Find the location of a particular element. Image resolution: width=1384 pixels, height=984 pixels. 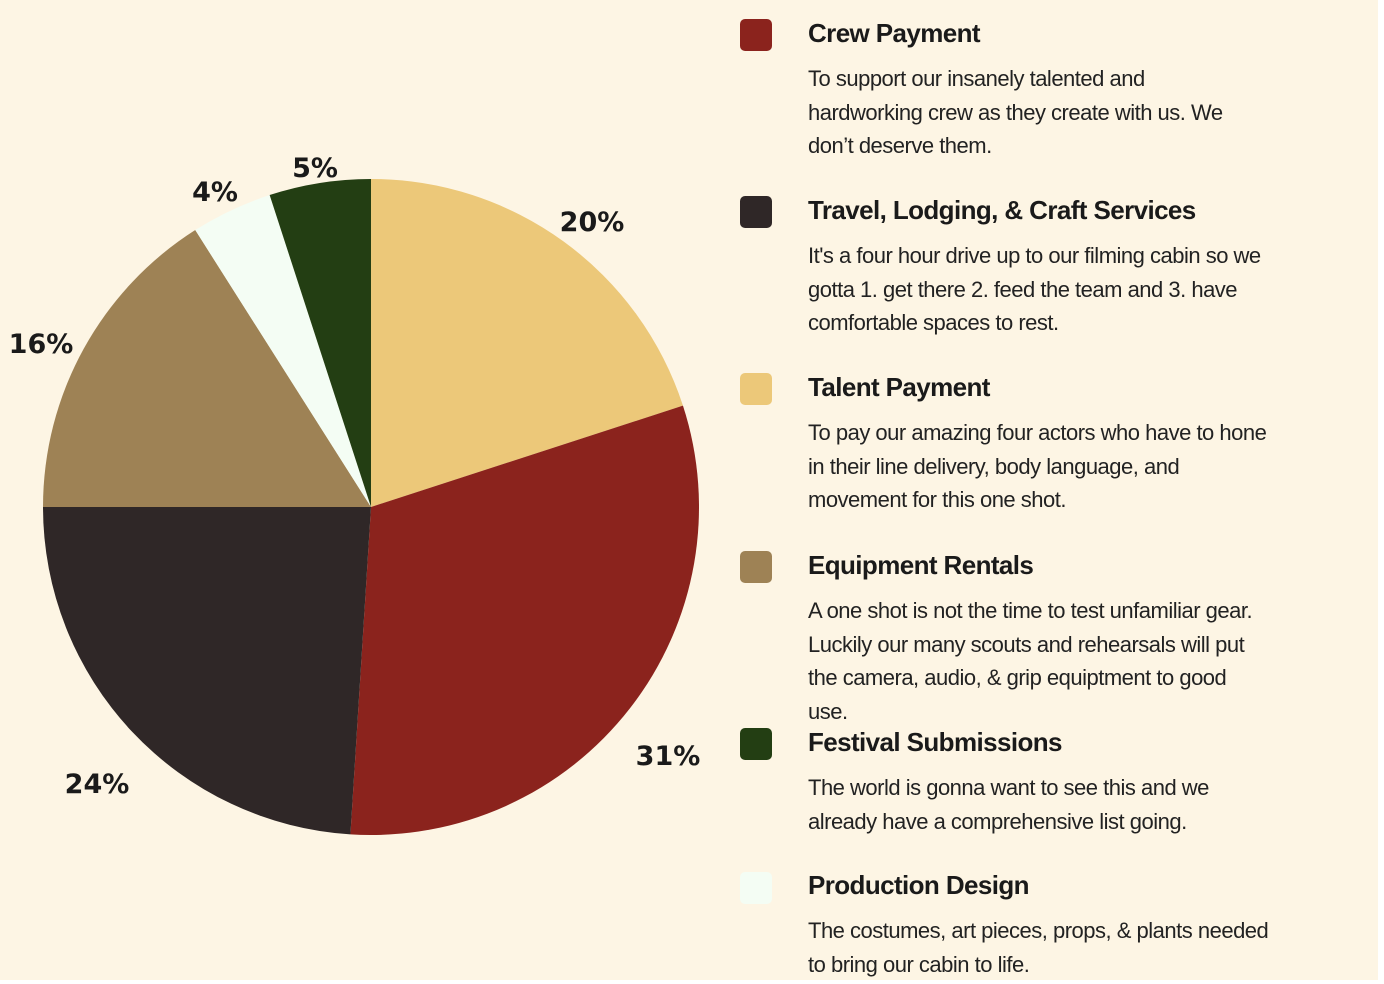

legend-title-equipment-rentals: Equipment Rentals is located at coordinates (921, 565).